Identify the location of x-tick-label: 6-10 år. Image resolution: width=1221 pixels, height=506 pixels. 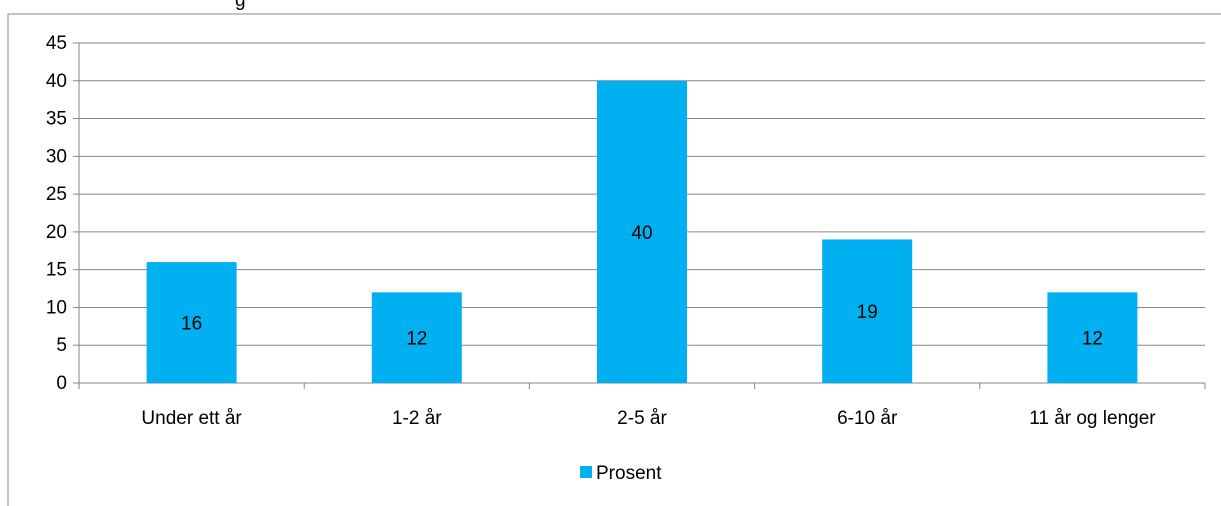
(867, 418).